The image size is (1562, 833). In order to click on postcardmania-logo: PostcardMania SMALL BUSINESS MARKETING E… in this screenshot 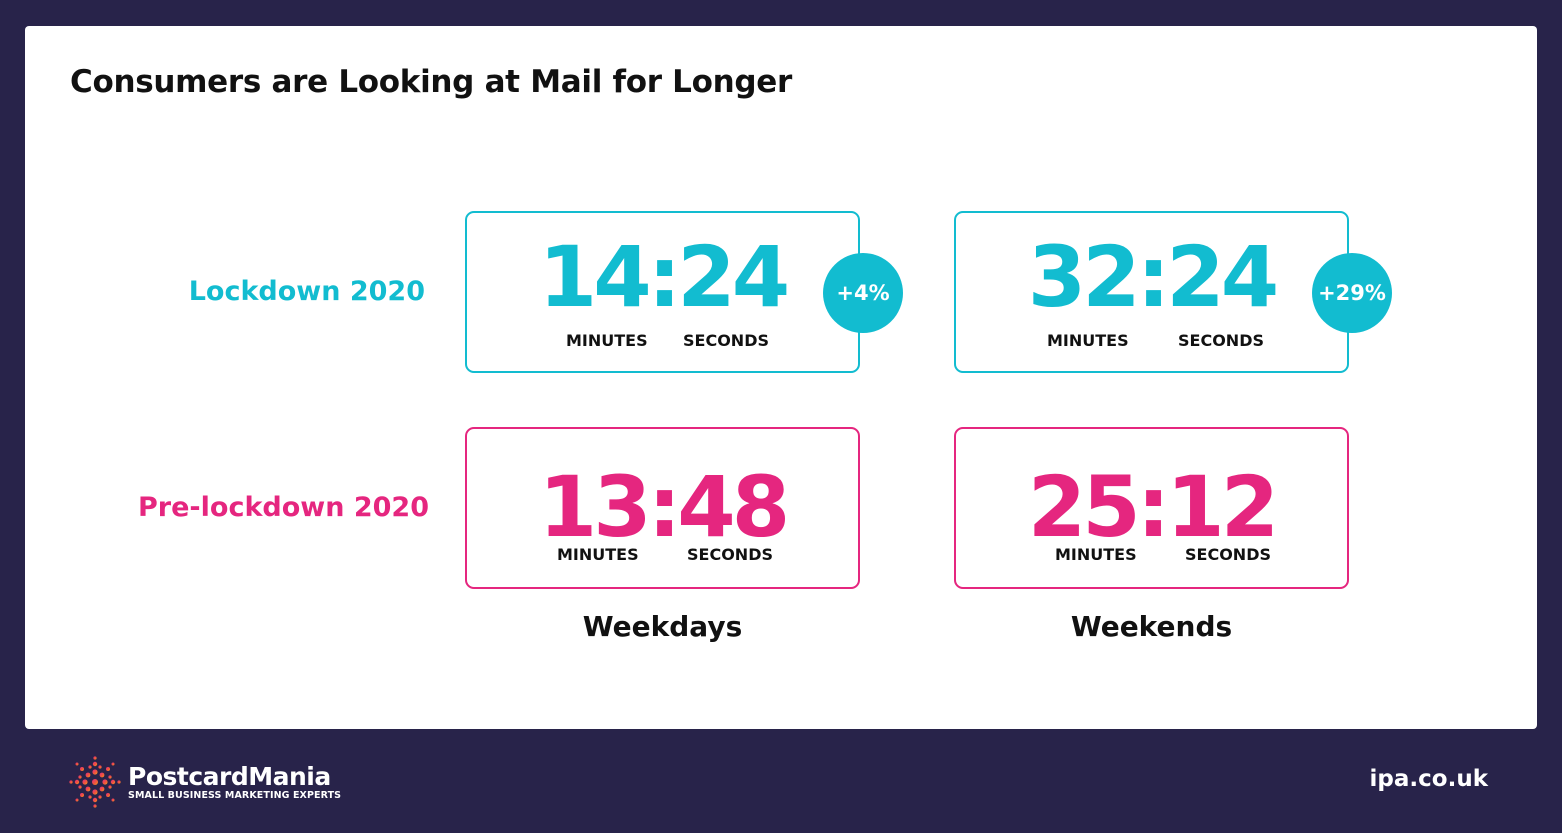, I will do `click(204, 782)`.